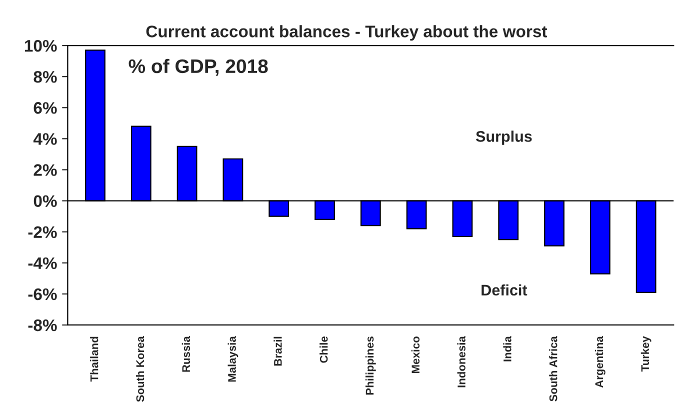 This screenshot has height=414, width=677. I want to click on x-tick-label: South Africa, so click(553, 369).